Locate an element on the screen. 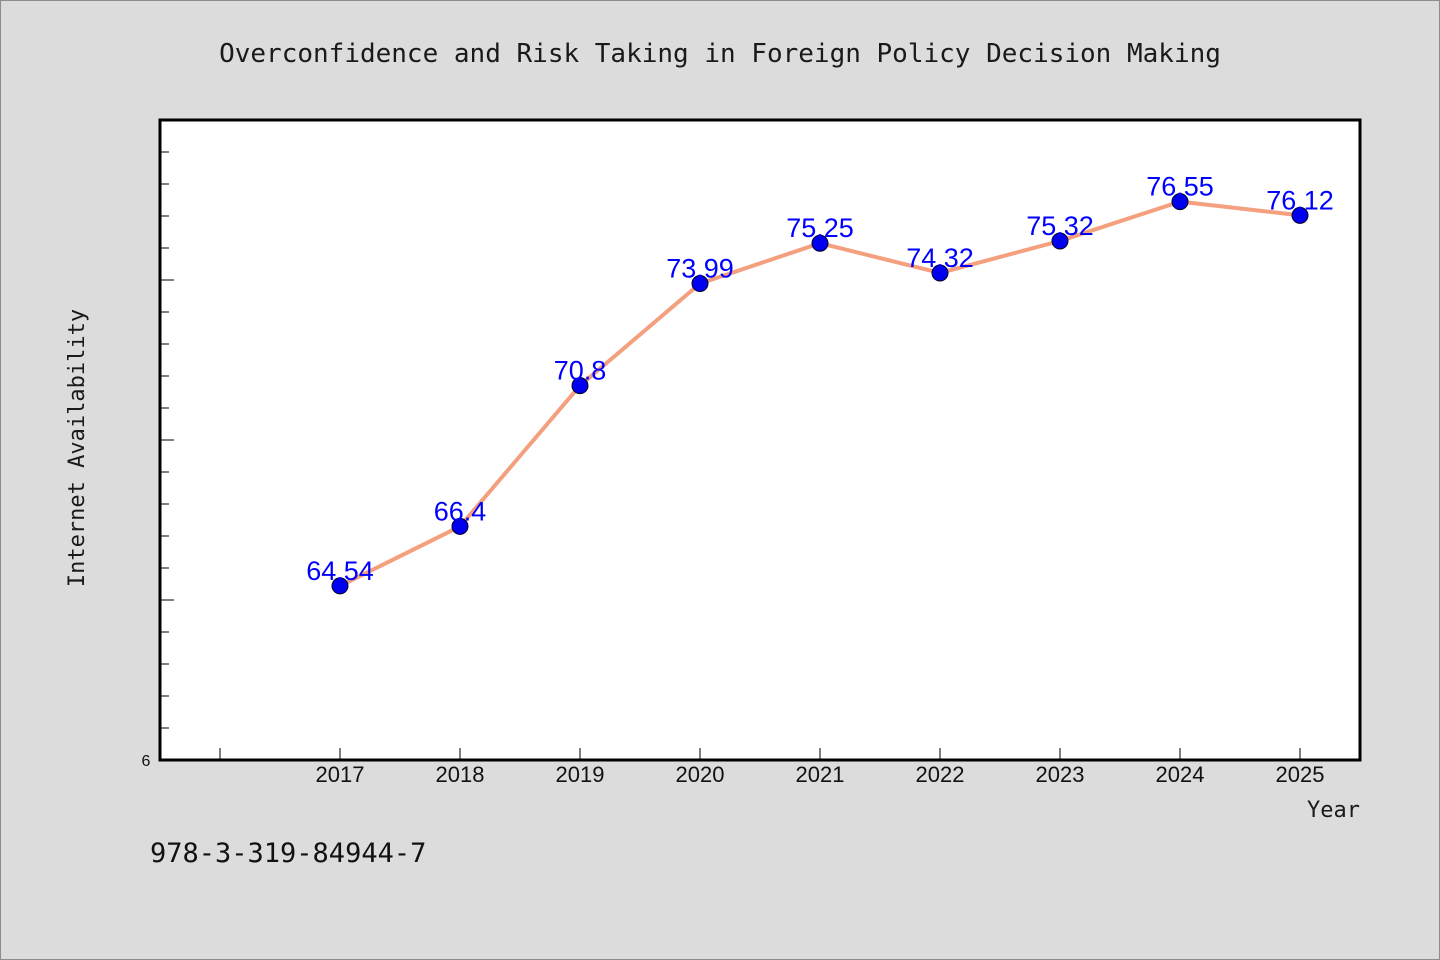 The height and width of the screenshot is (960, 1440). x-tick-label: 2022 is located at coordinates (940, 774).